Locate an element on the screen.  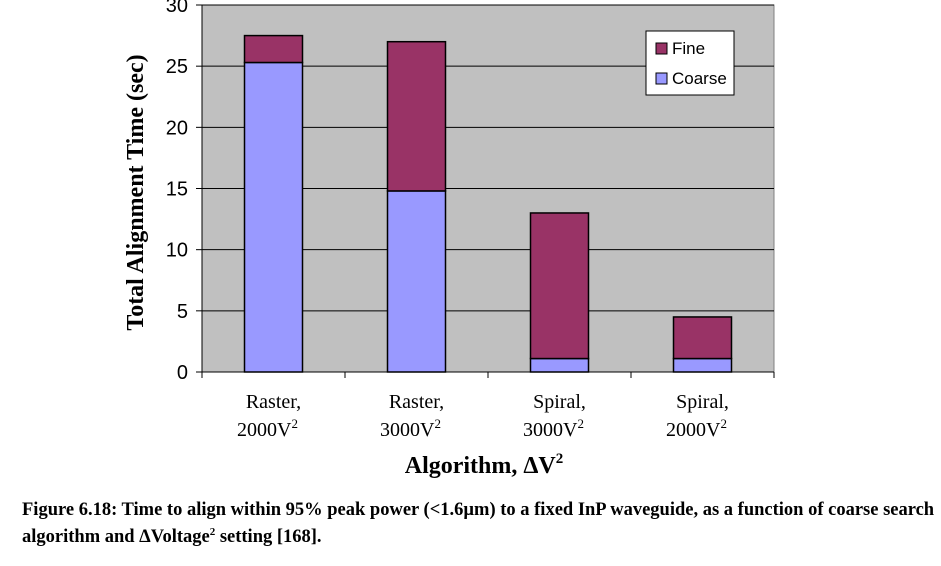
y-axis-title: Total Alignment Time (sec) is located at coordinates (136, 192).